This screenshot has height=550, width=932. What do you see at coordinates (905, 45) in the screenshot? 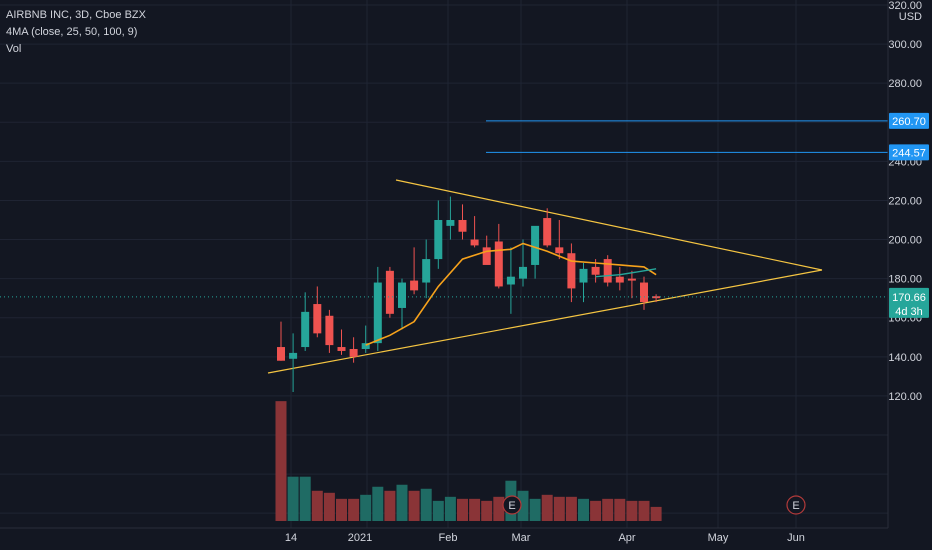
I see `y-tick-label: 300.00` at bounding box center [905, 45].